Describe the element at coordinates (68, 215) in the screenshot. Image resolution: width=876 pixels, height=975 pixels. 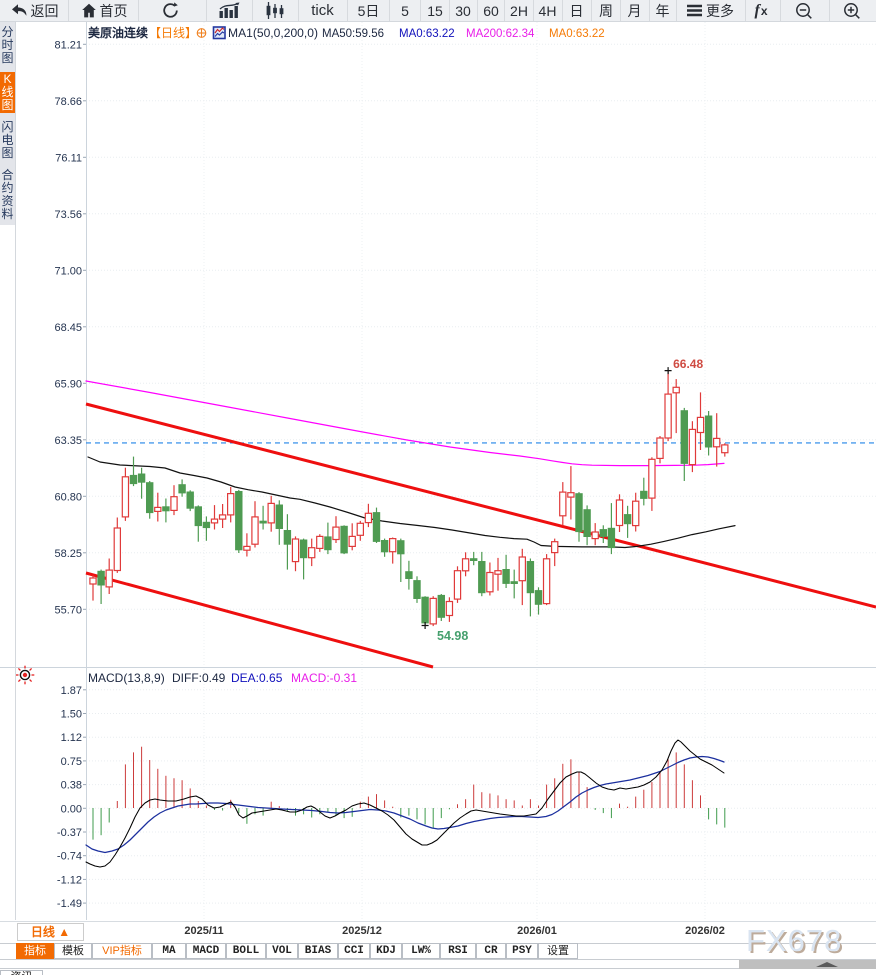
I see `svg-text: 73.56` at that location.